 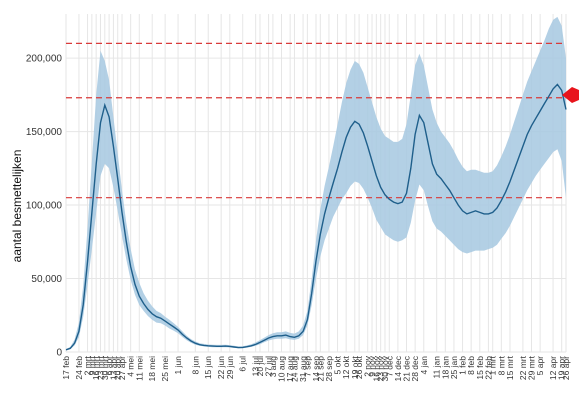 I want to click on x-tick-label: 15 jun, so click(x=208, y=367).